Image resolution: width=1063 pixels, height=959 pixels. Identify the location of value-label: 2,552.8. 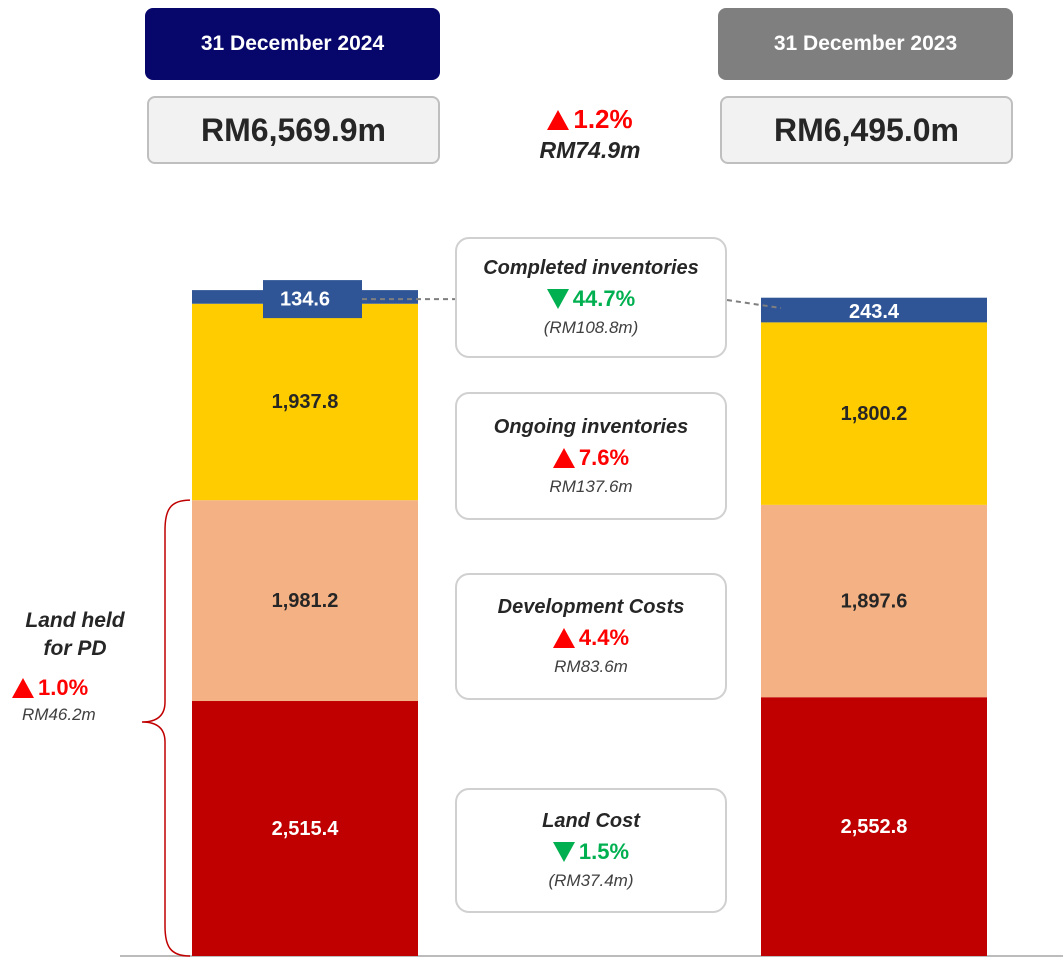
(874, 827).